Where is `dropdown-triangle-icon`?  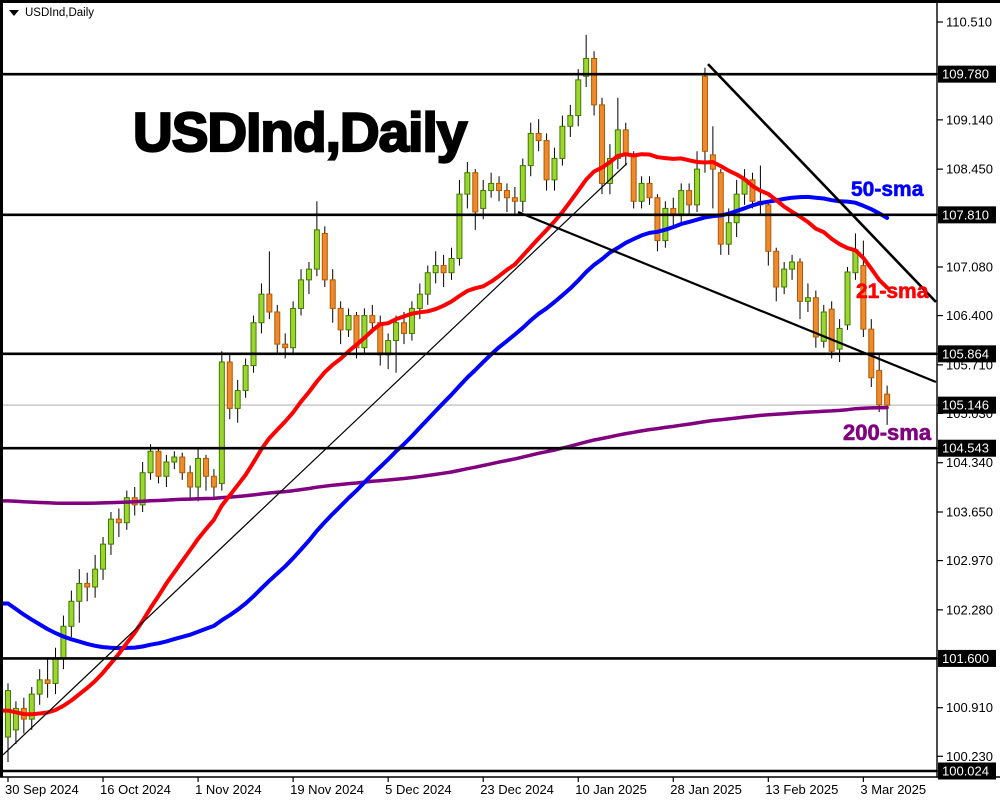 dropdown-triangle-icon is located at coordinates (14, 13).